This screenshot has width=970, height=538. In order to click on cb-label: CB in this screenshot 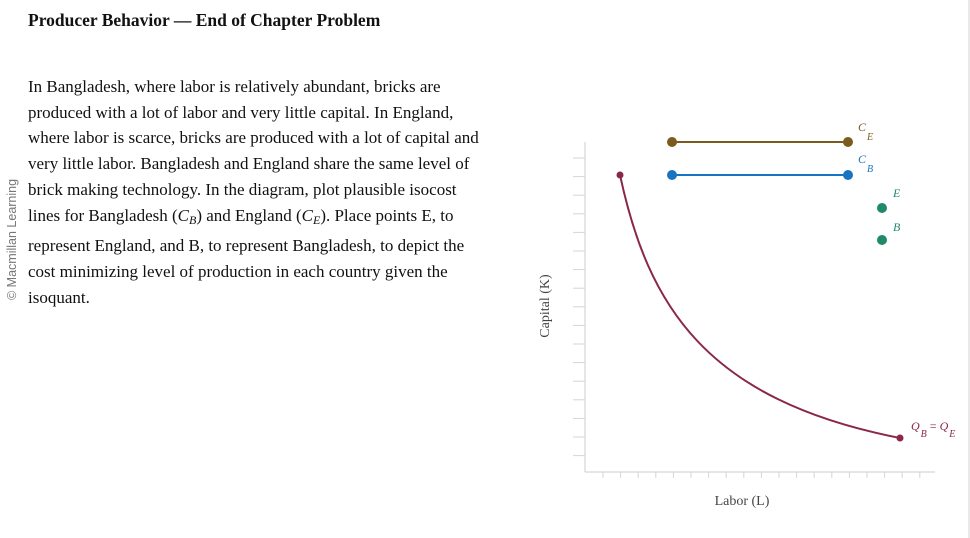, I will do `click(865, 163)`.